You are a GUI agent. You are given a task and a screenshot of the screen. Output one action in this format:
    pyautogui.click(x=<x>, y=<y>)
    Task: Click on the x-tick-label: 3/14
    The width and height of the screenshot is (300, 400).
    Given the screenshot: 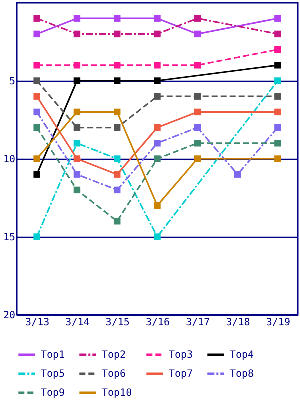 What is the action you would take?
    pyautogui.click(x=78, y=323)
    